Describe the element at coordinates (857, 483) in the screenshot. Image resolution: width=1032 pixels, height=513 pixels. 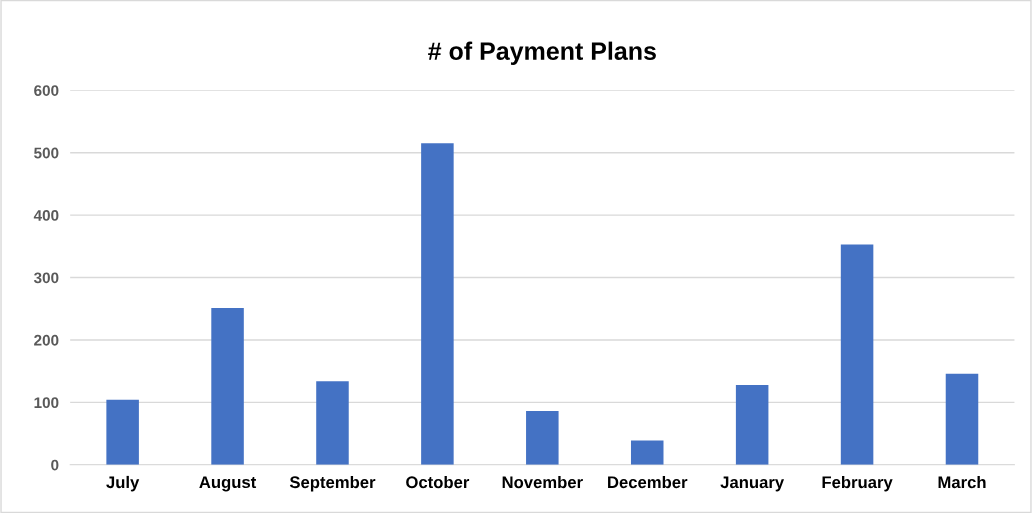
I see `x-tick-label: February` at that location.